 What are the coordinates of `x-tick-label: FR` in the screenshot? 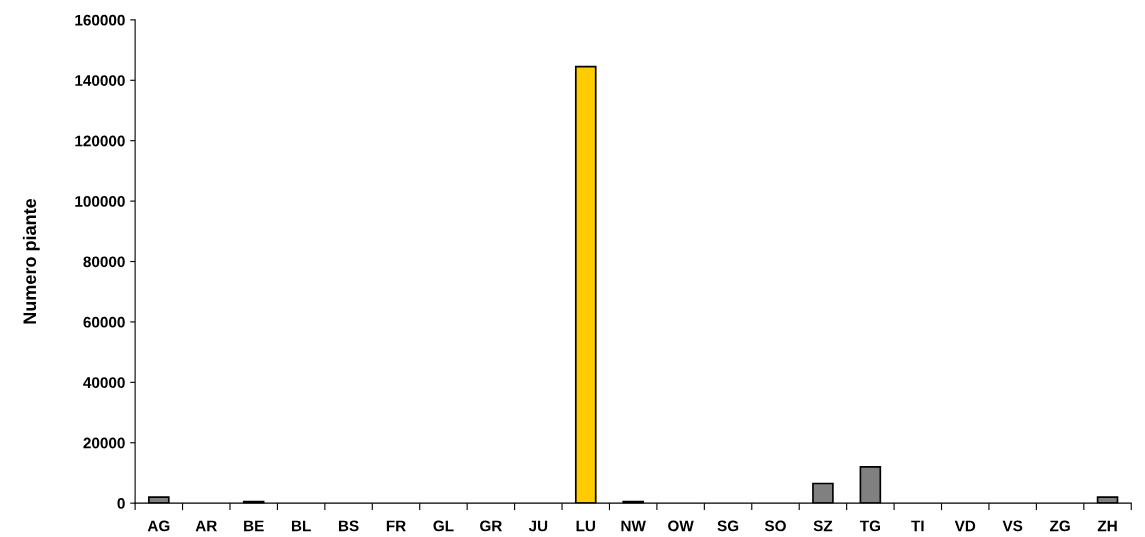 It's located at (396, 526).